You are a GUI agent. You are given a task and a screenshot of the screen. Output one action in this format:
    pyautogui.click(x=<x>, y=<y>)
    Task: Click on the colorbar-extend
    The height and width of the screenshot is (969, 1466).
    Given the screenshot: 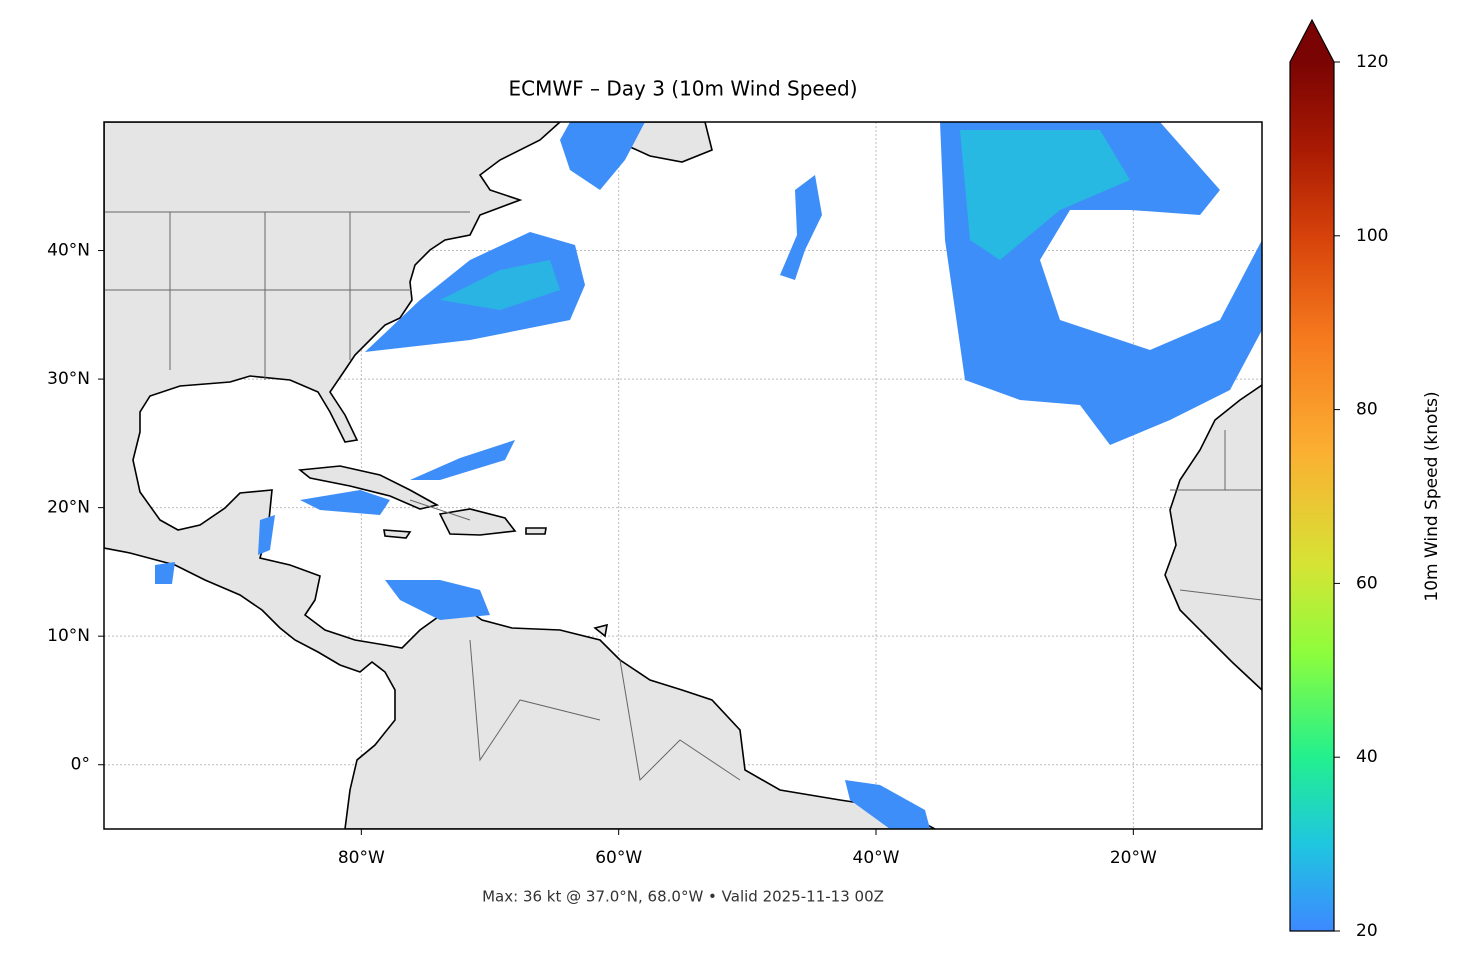 What is the action you would take?
    pyautogui.click(x=1312, y=41)
    